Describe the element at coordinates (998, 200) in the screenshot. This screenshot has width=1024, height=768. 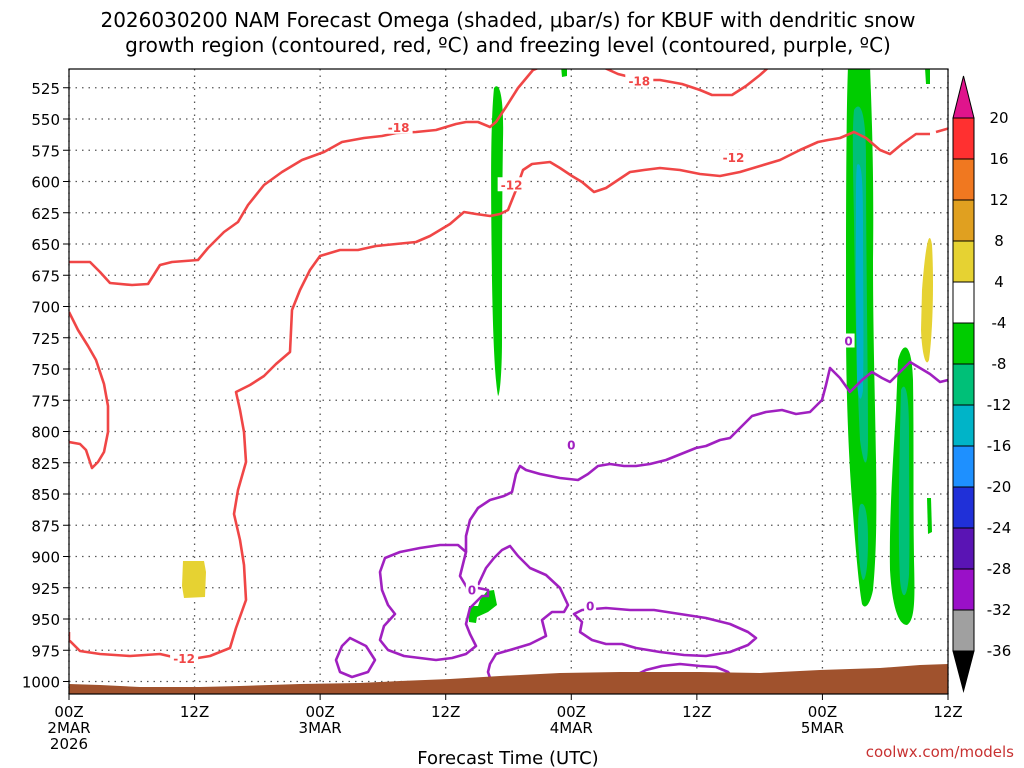
I see `colorbar-label-2: 12` at that location.